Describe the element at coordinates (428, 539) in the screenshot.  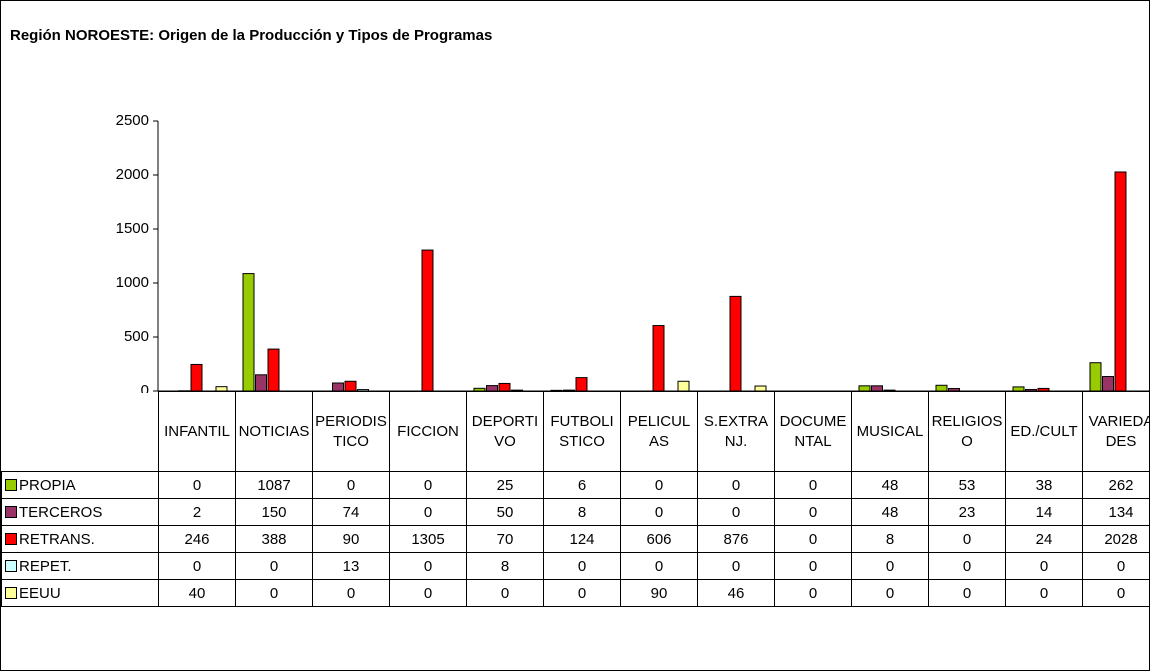
I see `data-label: 1305` at that location.